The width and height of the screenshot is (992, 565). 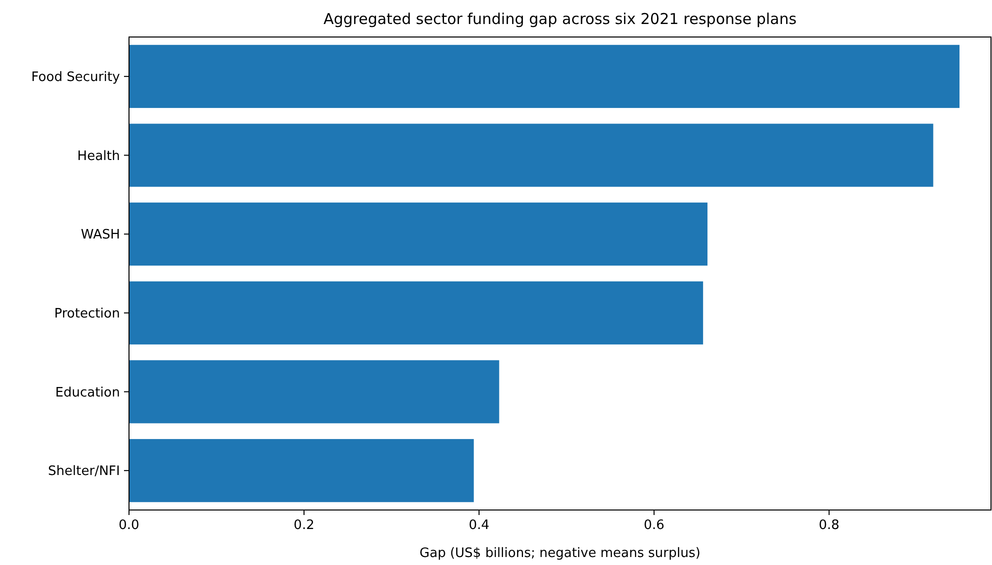 What do you see at coordinates (75, 77) in the screenshot?
I see `y-tick-label: Food Security` at bounding box center [75, 77].